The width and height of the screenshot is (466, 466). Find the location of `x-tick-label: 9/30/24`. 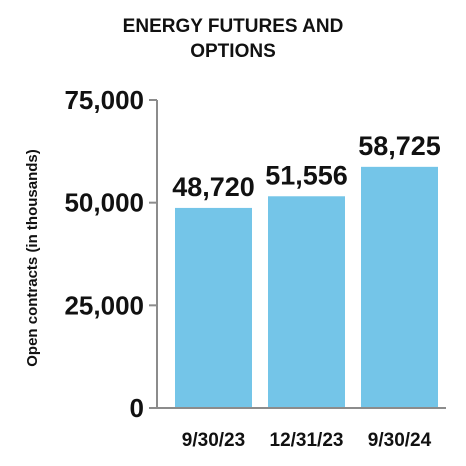

x-tick-label: 9/30/24 is located at coordinates (400, 440).